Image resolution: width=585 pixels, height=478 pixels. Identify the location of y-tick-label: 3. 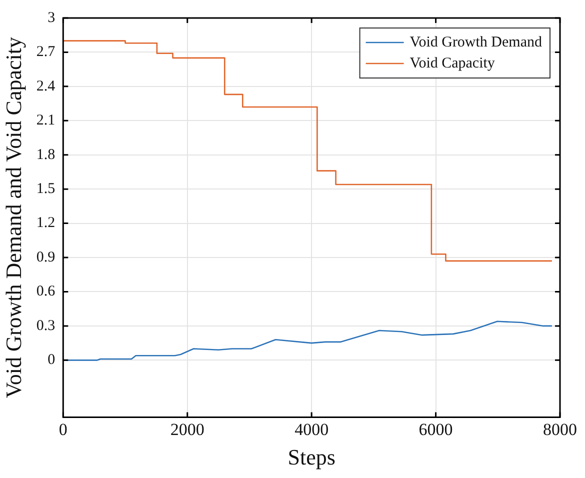
(52, 18).